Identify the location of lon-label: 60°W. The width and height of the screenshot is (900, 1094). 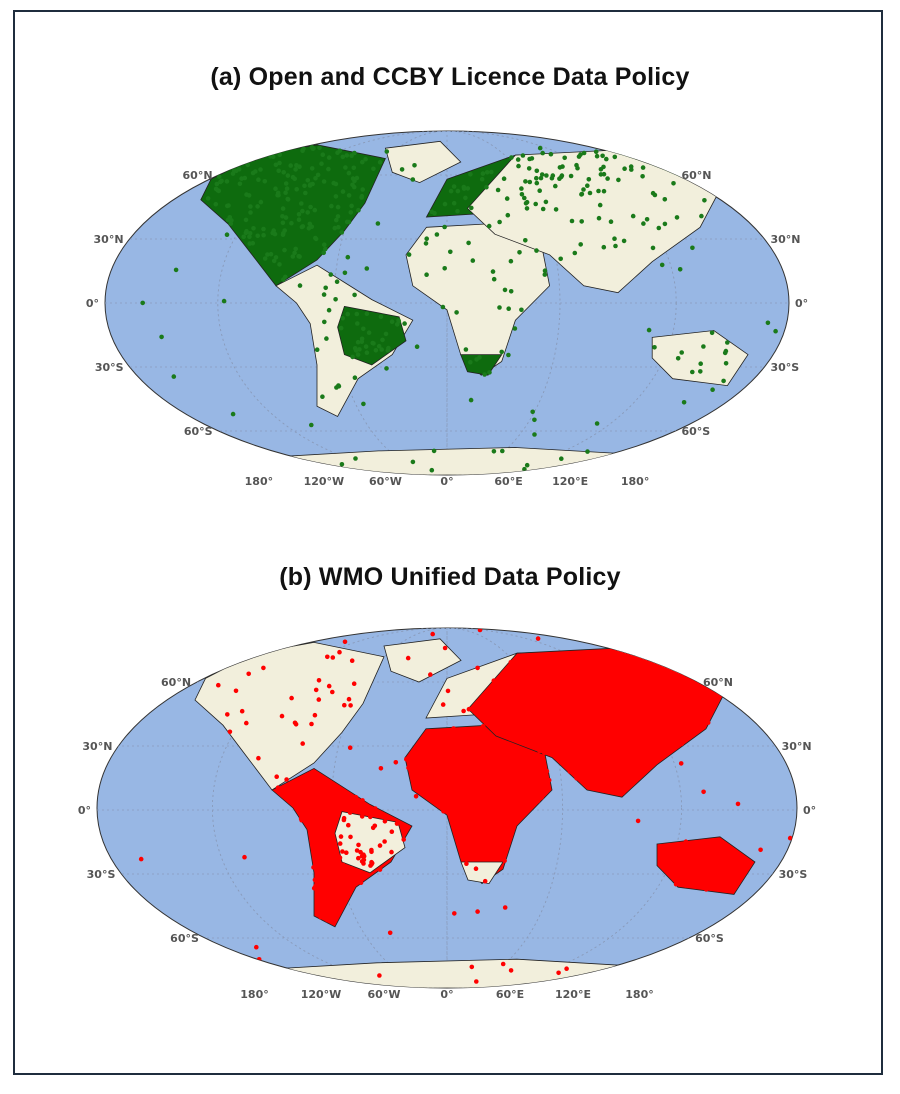
(384, 994).